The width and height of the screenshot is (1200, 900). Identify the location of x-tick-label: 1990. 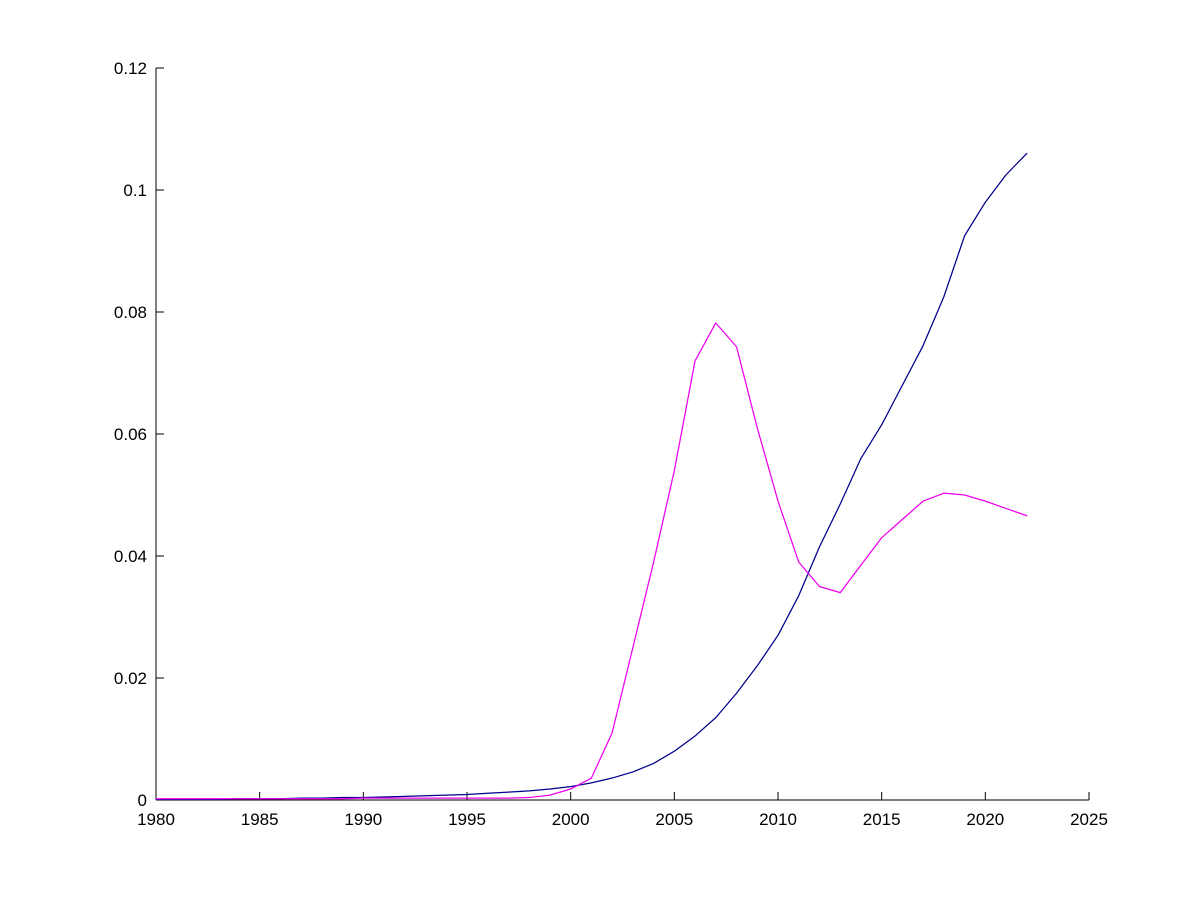
(363, 819).